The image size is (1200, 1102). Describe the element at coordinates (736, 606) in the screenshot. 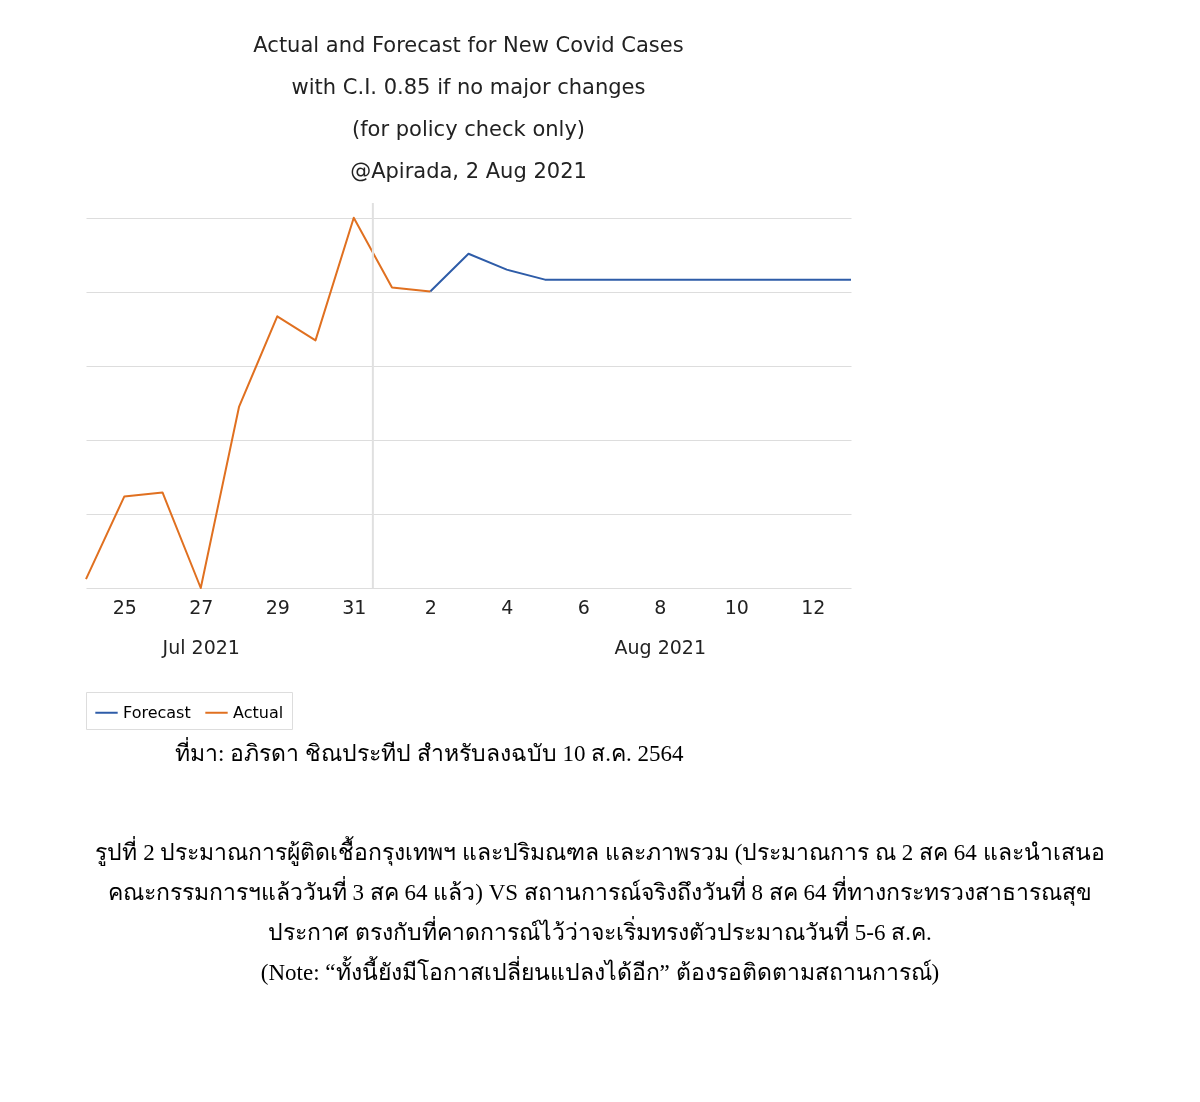

I see `x-tick-label: 10` at that location.